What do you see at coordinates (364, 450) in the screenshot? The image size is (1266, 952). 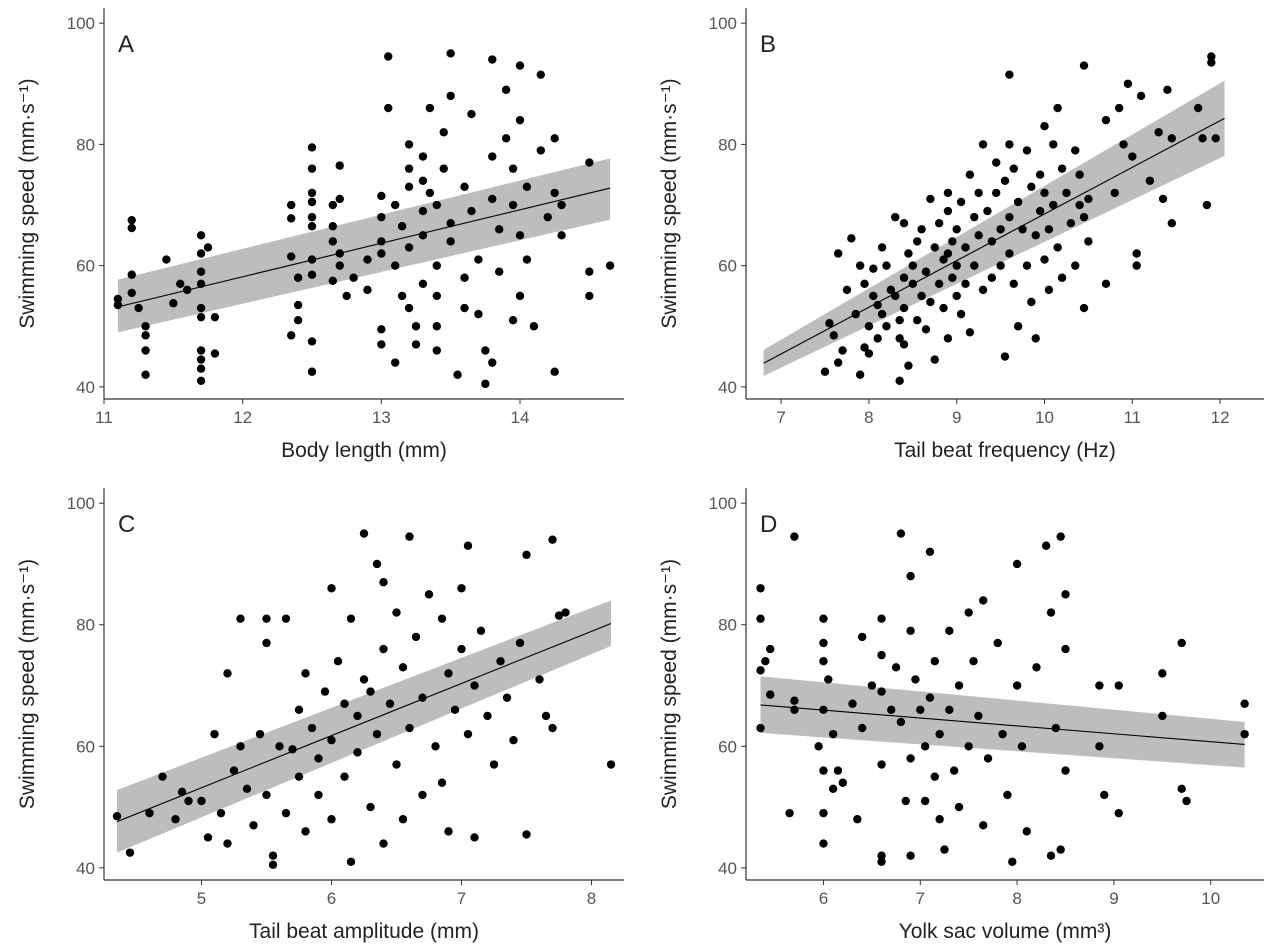 I see `x-axis-label: Body length (mm)` at bounding box center [364, 450].